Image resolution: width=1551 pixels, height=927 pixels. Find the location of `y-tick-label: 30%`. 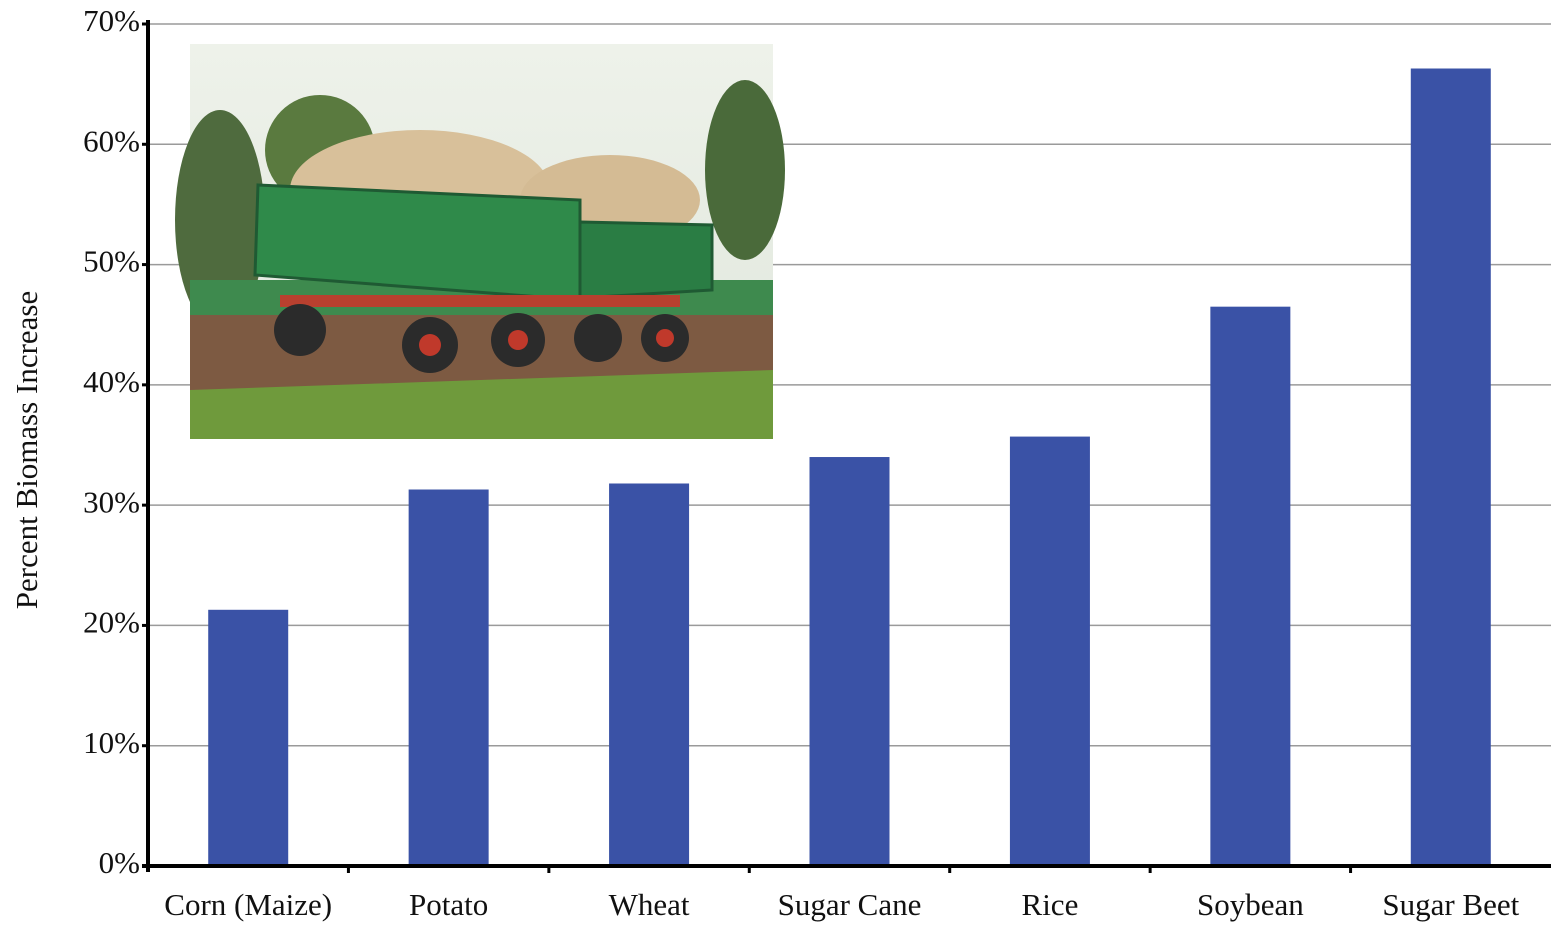

y-tick-label: 30% is located at coordinates (111, 501).